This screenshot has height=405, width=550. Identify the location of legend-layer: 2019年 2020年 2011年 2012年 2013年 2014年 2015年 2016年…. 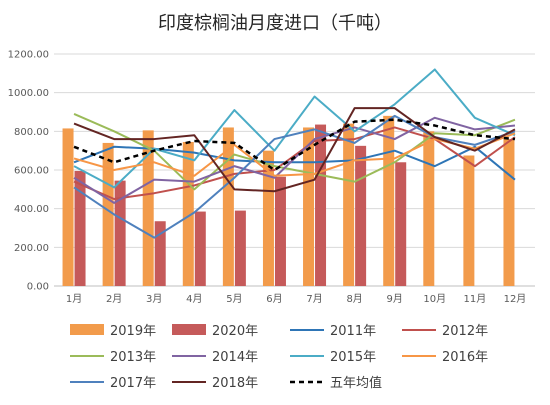
(279, 357).